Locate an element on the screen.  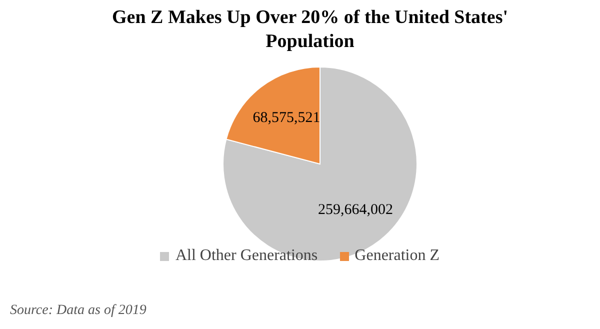
chart-title: Gen Z Makes Up Over 20% of the United States' Population is located at coordinates (310, 30).